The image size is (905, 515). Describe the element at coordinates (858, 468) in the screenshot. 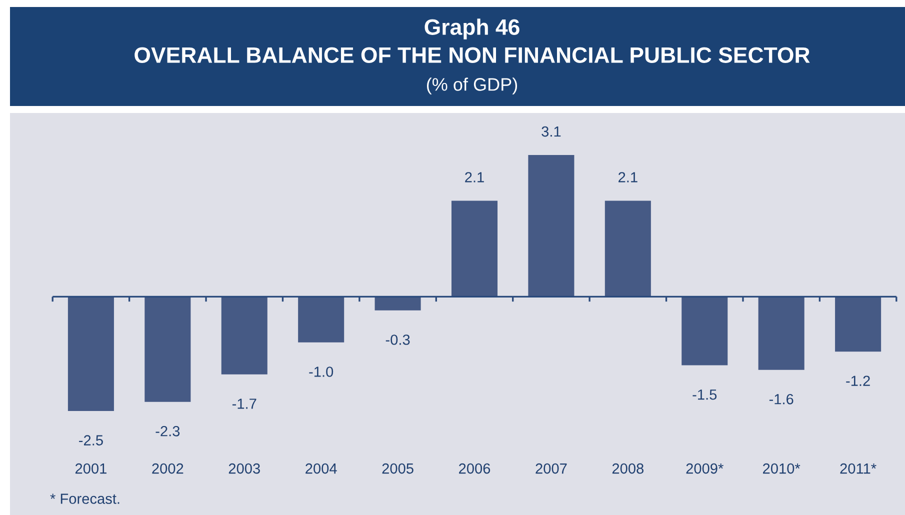

I see `x-tick-label: 2011*` at that location.